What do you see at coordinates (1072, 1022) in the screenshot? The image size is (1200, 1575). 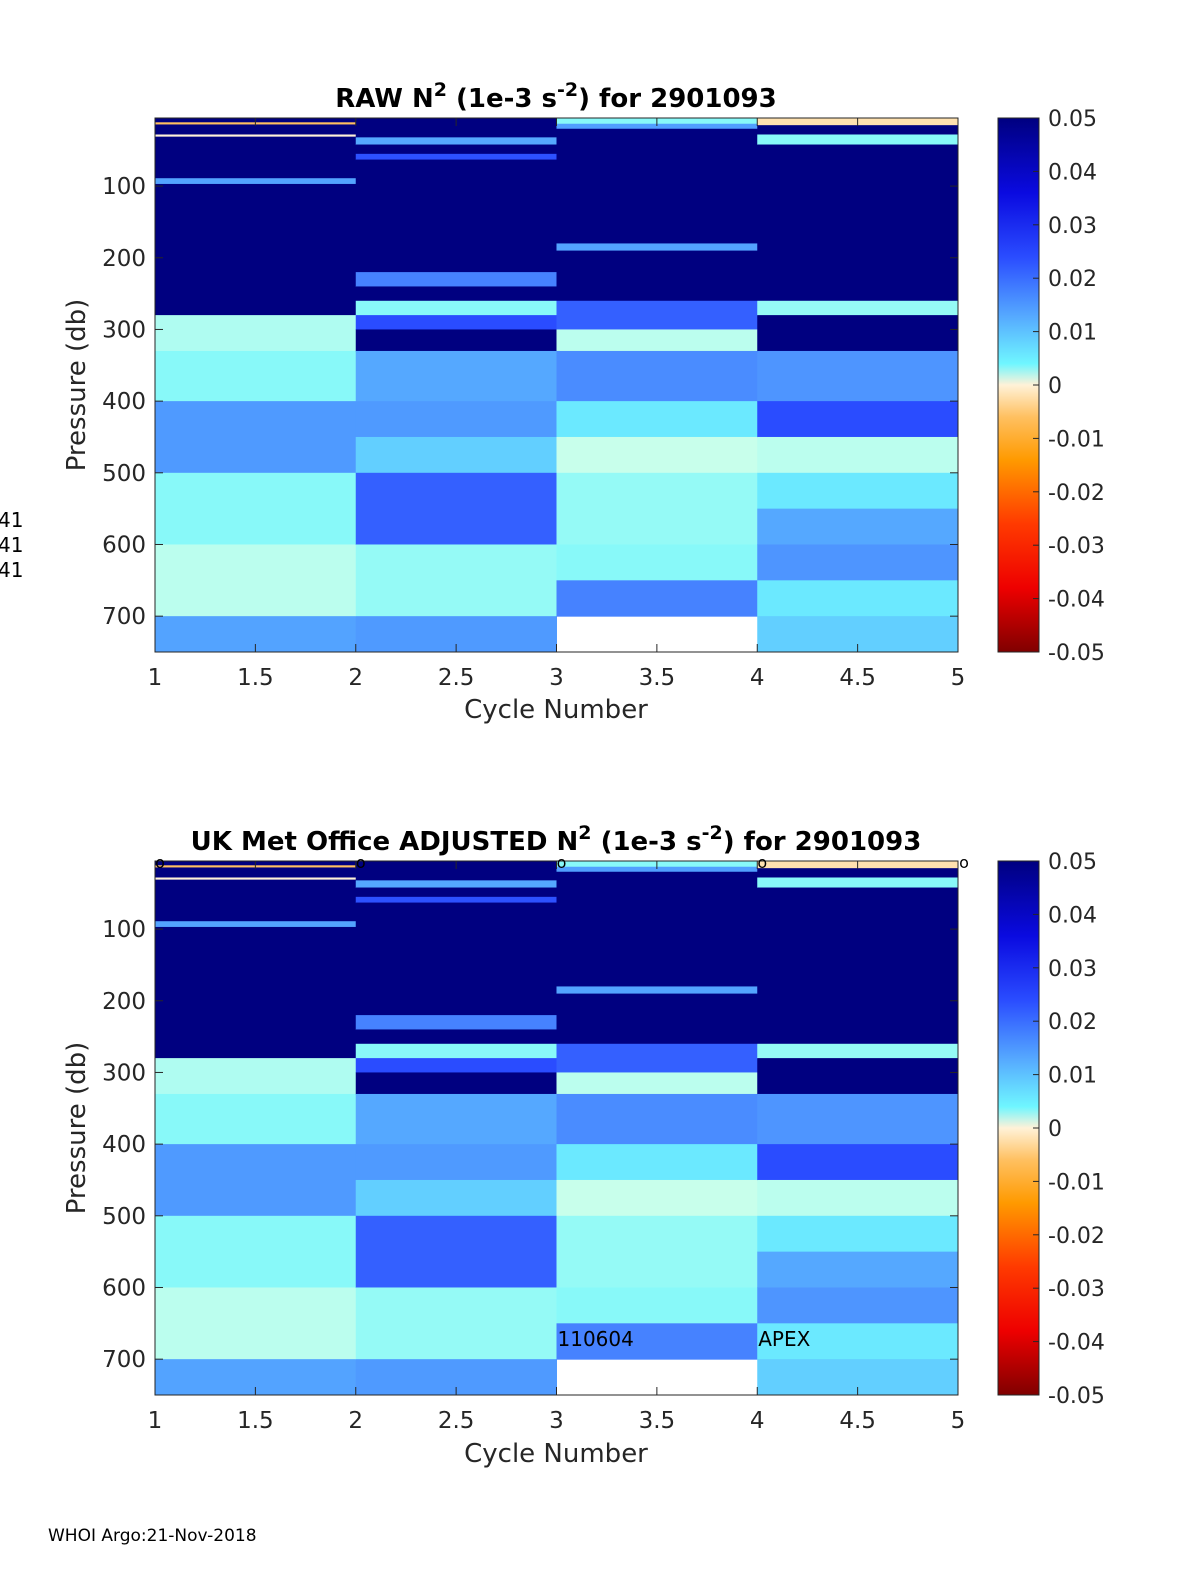 I see `colorbar-tick-label: 0.02` at bounding box center [1072, 1022].